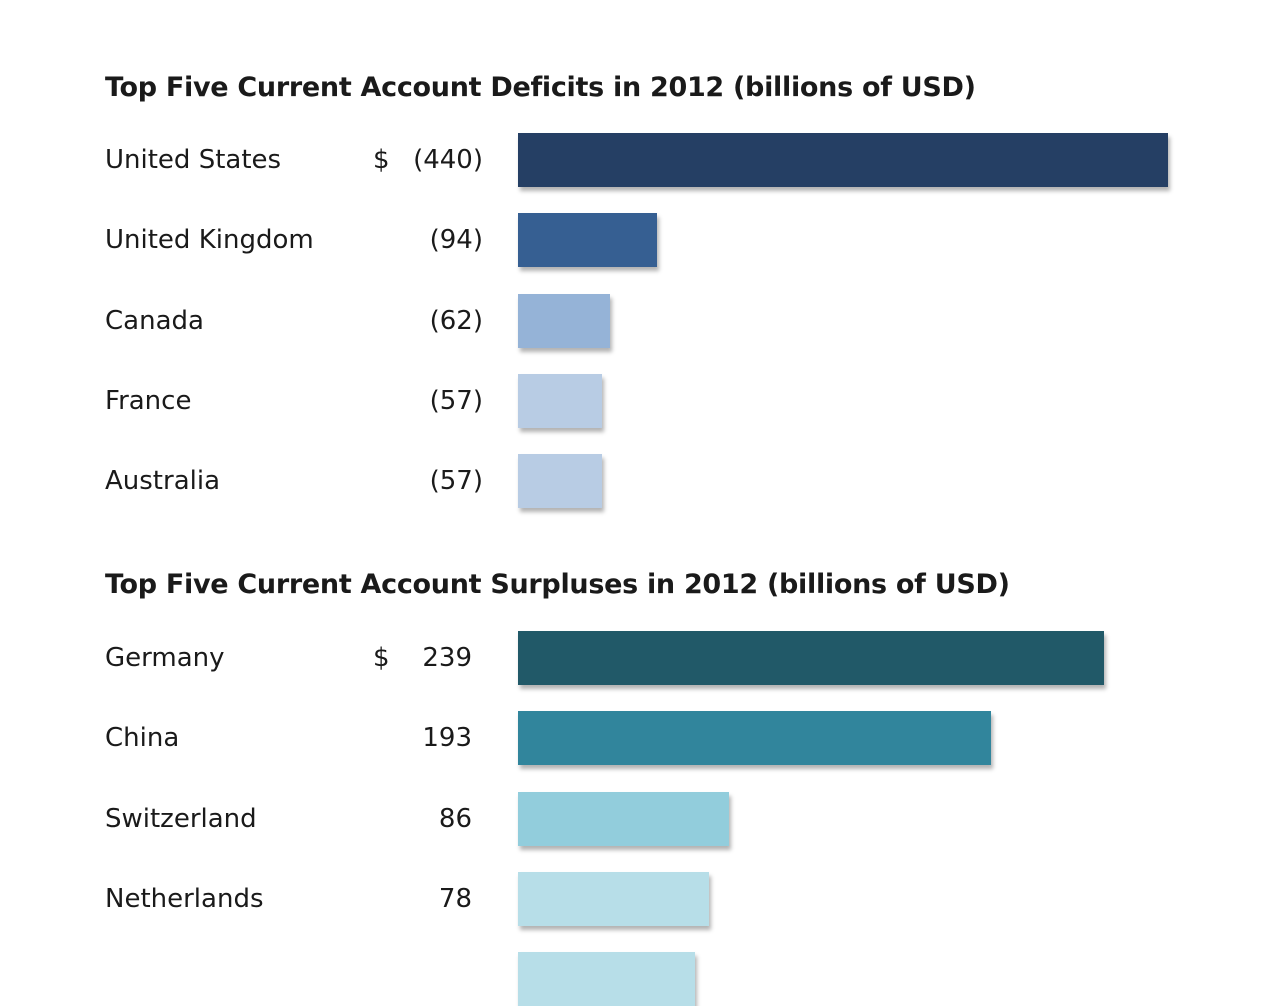 This screenshot has height=1006, width=1280. What do you see at coordinates (193, 160) in the screenshot?
I see `category-label: United States` at bounding box center [193, 160].